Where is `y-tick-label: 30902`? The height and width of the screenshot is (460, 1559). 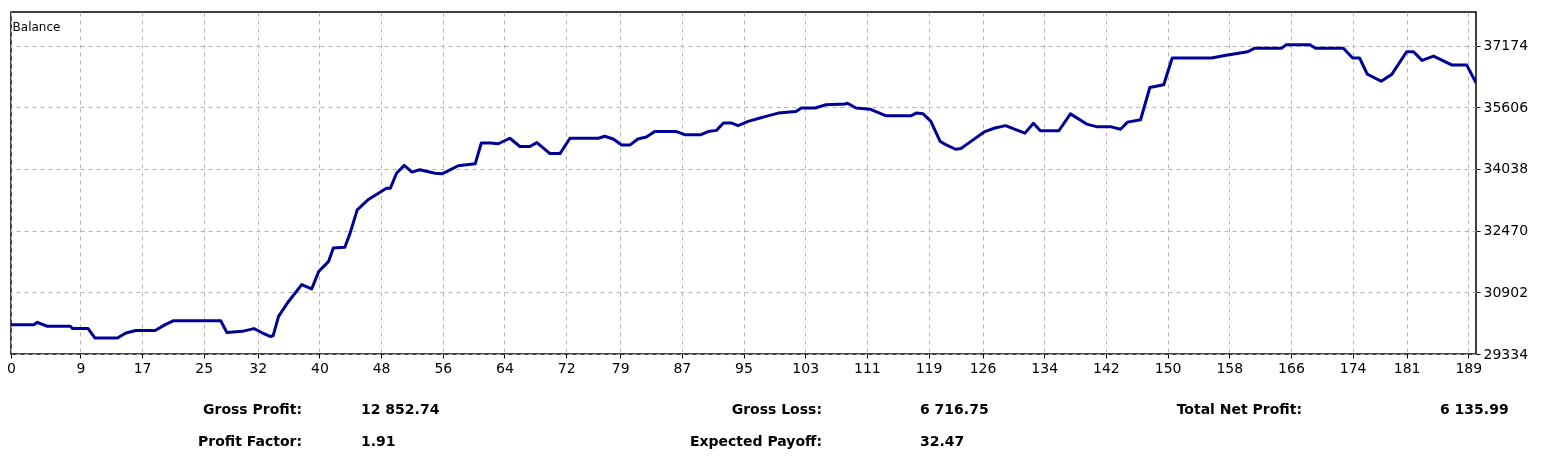
y-tick-label: 30902 is located at coordinates (1506, 291).